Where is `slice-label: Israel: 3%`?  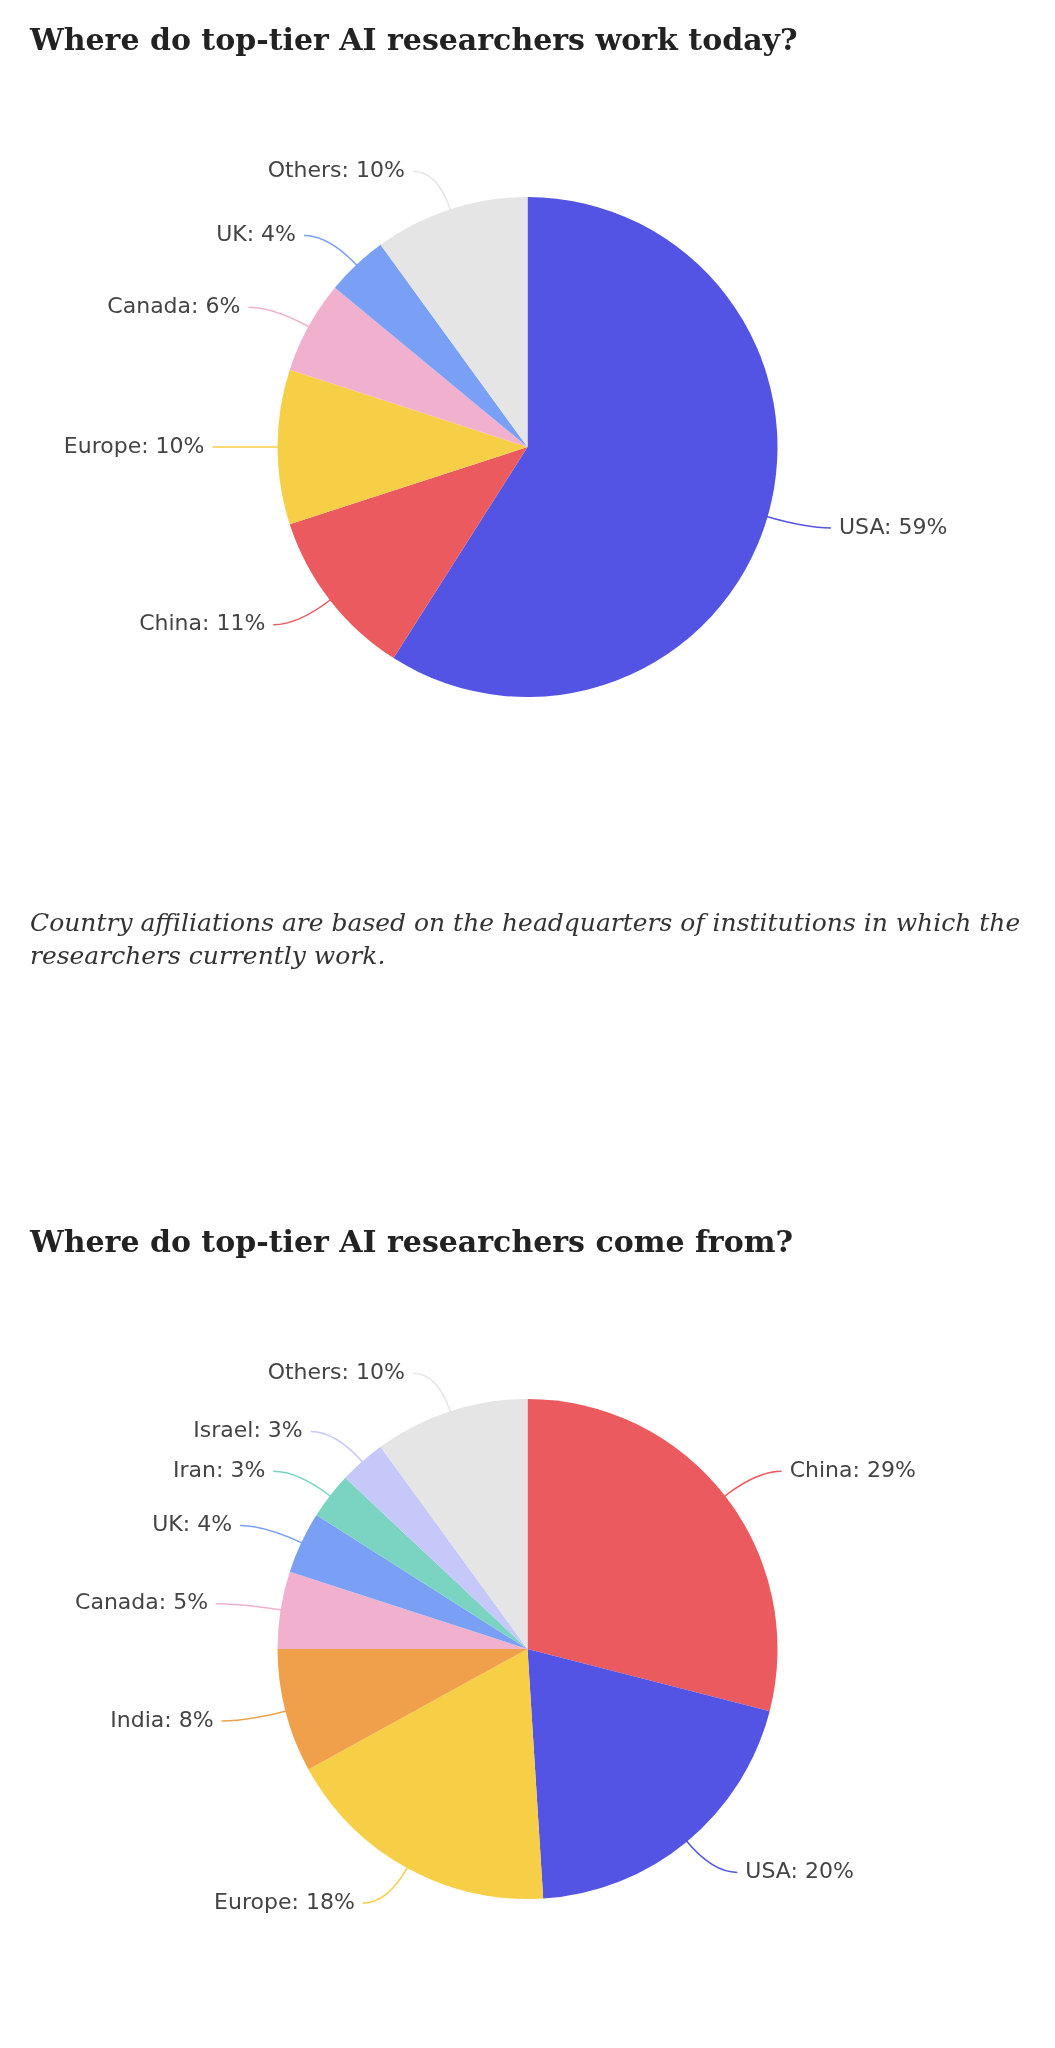
slice-label: Israel: 3% is located at coordinates (248, 1430).